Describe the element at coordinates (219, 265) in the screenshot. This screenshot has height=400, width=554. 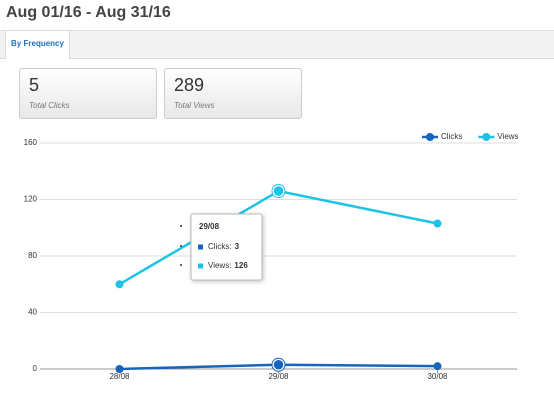
I see `tooltip-label: Views:` at that location.